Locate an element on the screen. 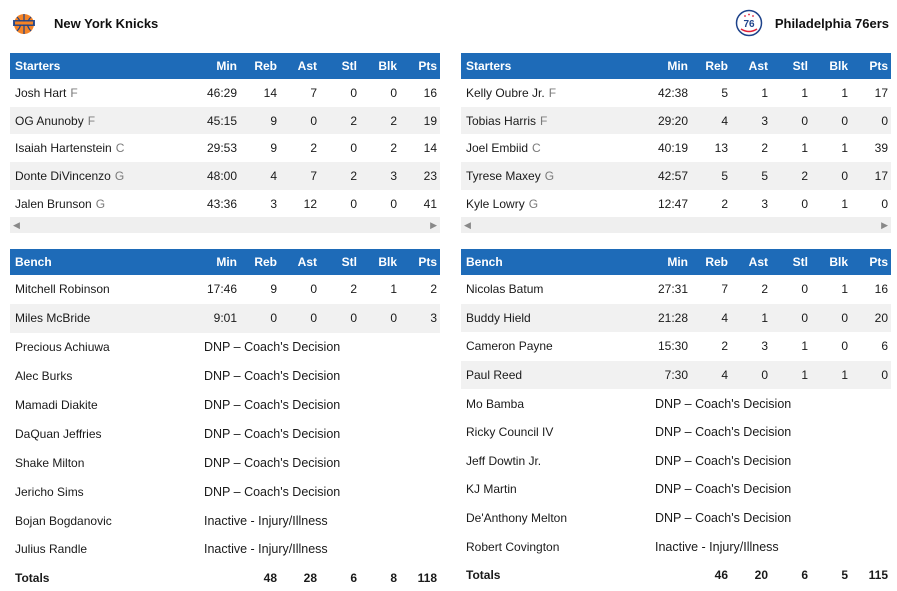 This screenshot has width=897, height=591. player-name-link: OG Anunoby is located at coordinates (49, 120).